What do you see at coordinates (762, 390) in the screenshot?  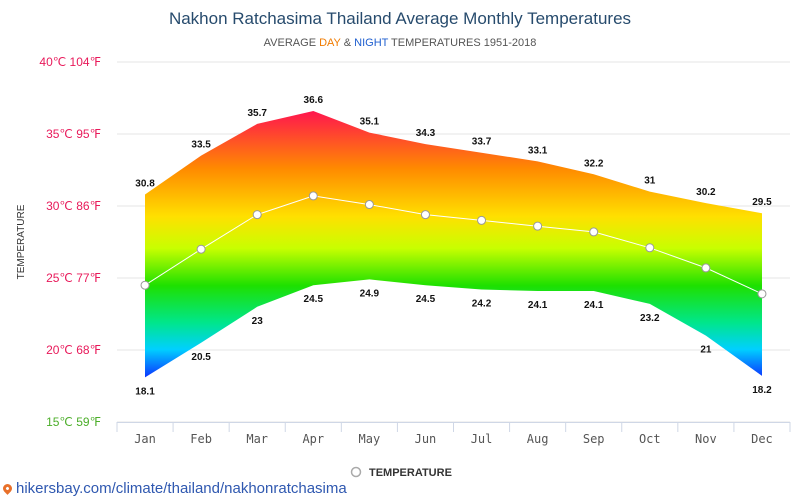 I see `night-temperature-label: 18.2` at bounding box center [762, 390].